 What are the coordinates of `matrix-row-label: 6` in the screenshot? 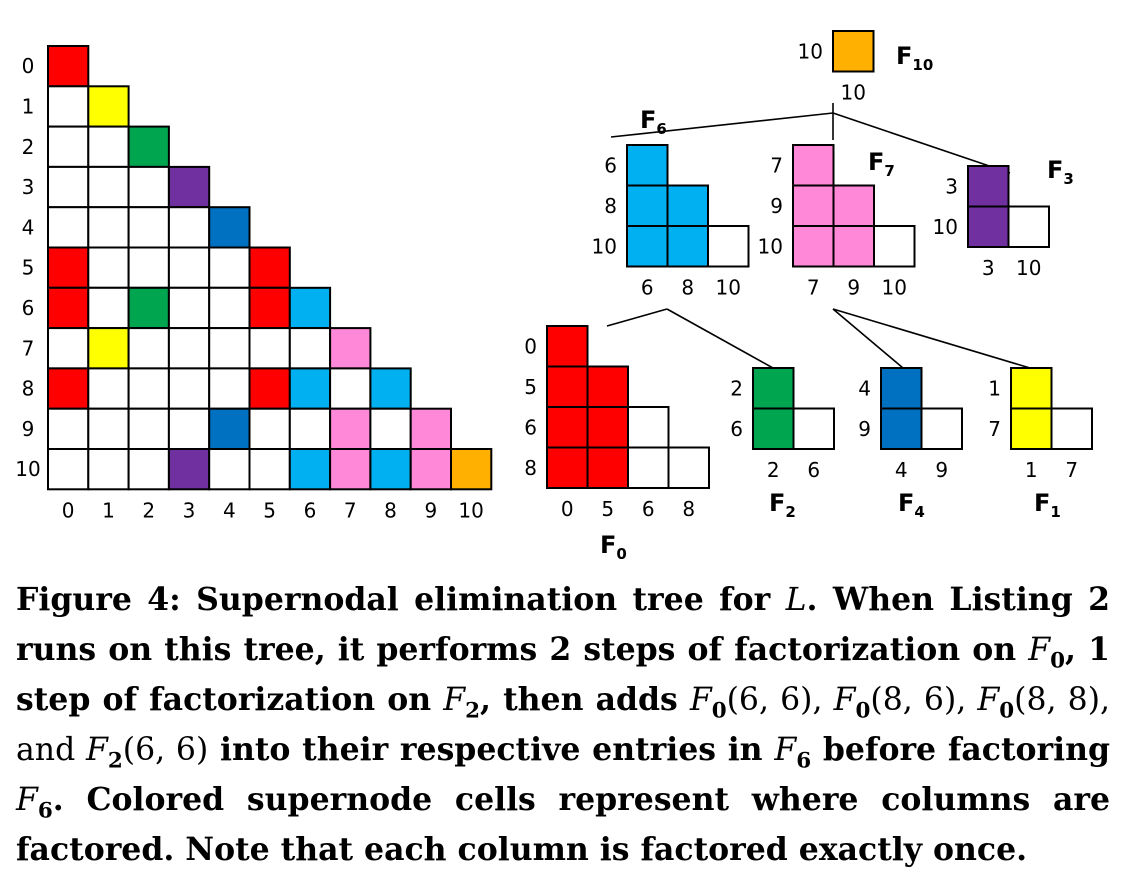 It's located at (28, 308).